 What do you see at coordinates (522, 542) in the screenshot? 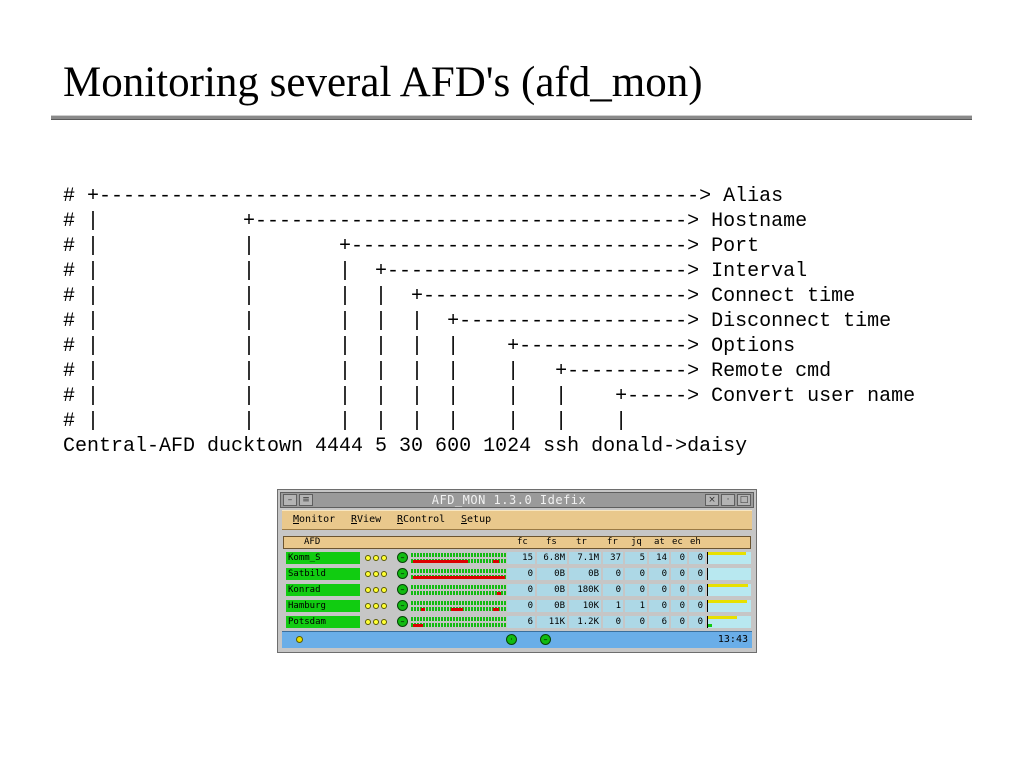
I see `col-fc: fc` at bounding box center [522, 542].